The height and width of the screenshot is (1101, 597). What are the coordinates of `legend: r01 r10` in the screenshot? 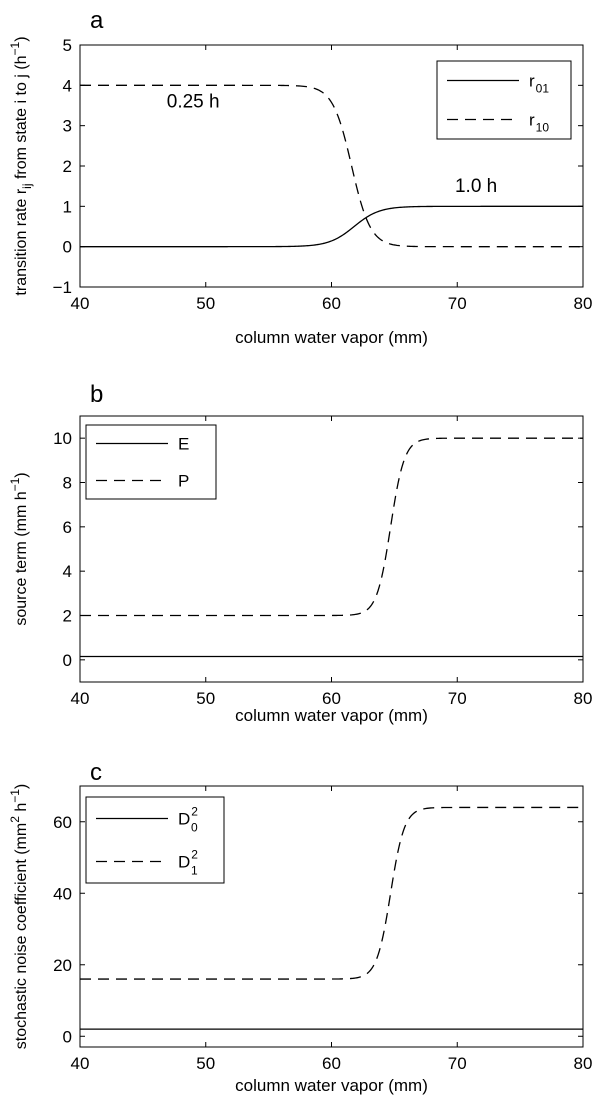 It's located at (504, 100).